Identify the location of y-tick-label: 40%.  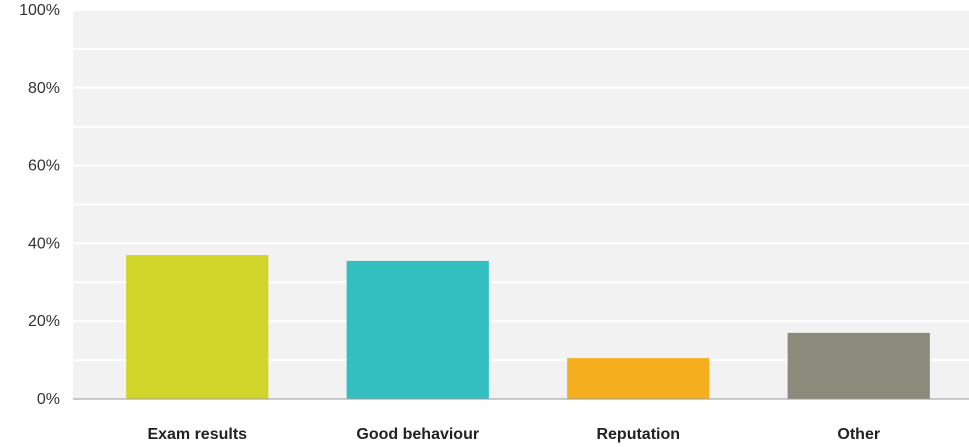
(44, 243).